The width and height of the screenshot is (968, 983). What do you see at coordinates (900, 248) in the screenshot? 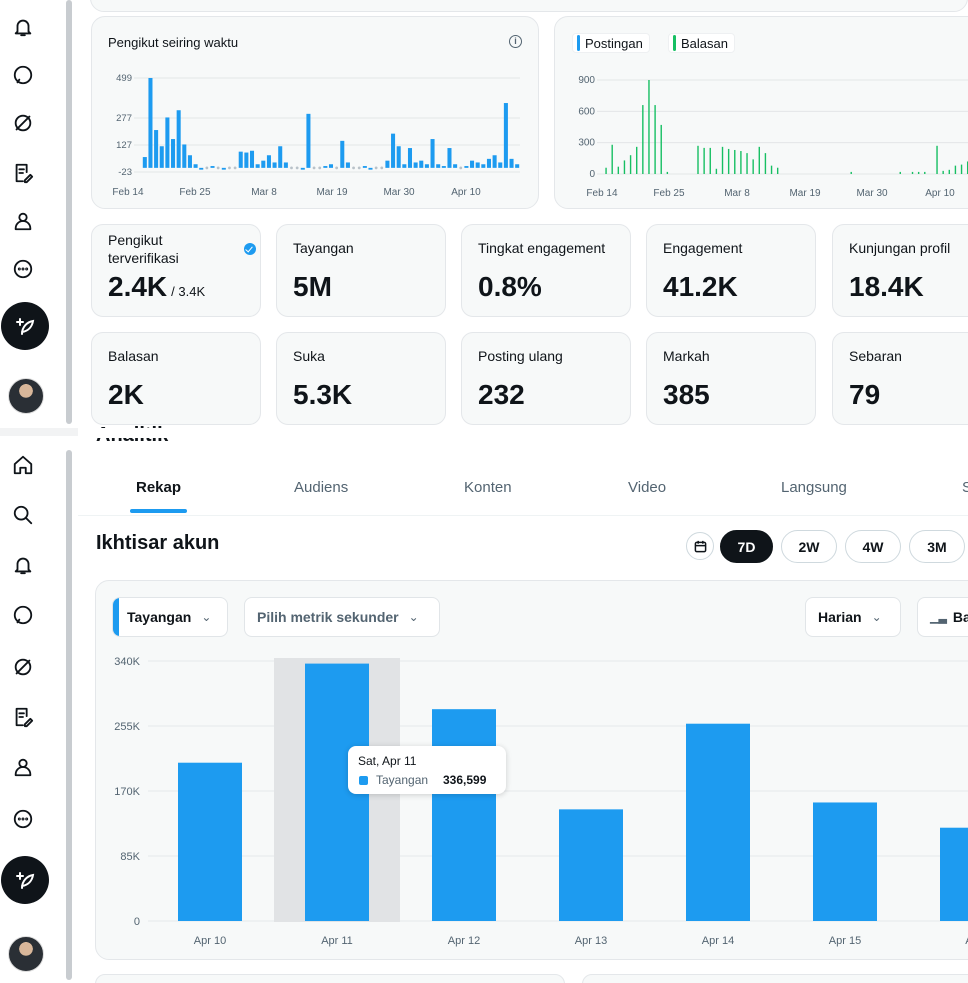
I see `stat-label: Kunjungan profil` at bounding box center [900, 248].